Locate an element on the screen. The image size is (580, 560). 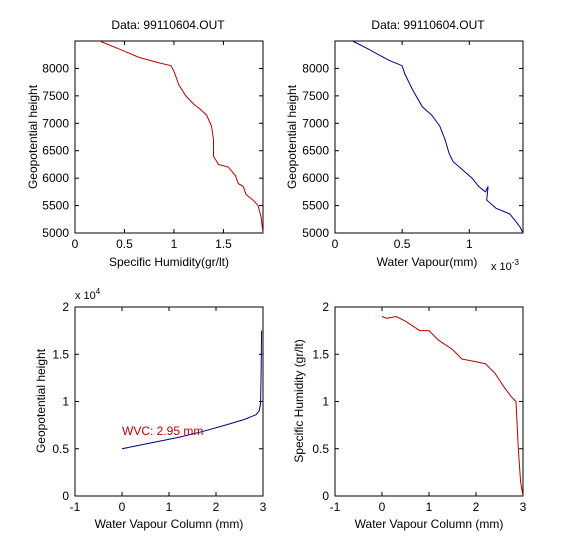
panel-bottom-left-axes is located at coordinates (169, 401).